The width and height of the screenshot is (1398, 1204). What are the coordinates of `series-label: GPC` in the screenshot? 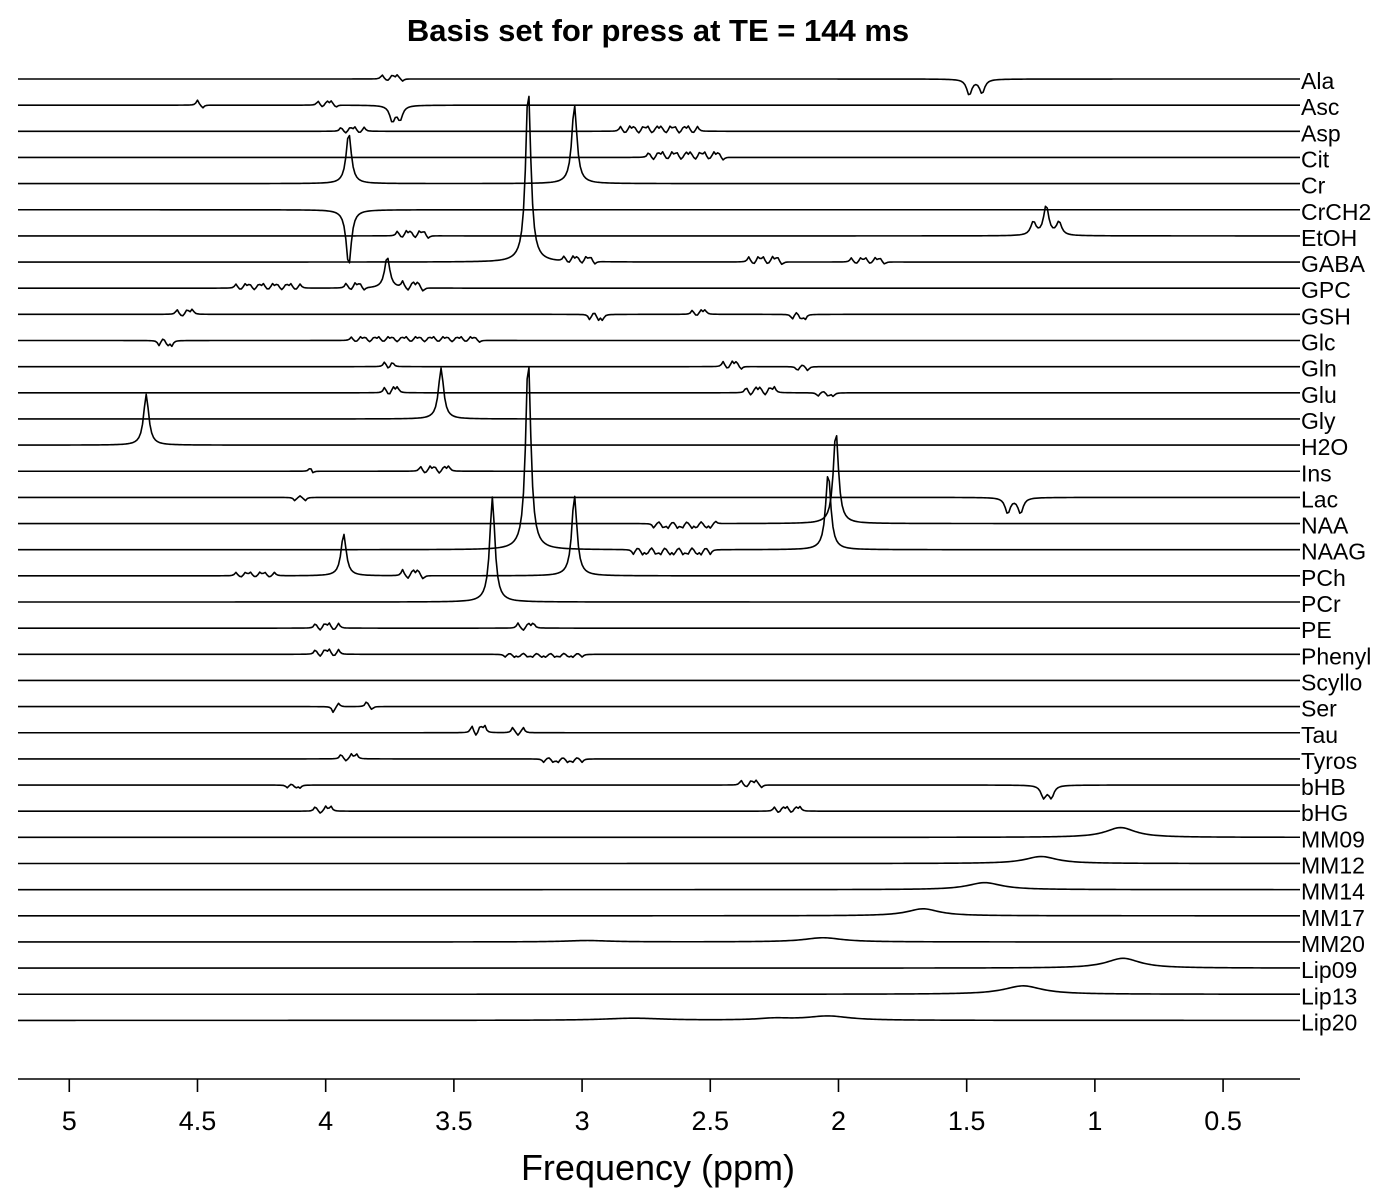 It's located at (1326, 290).